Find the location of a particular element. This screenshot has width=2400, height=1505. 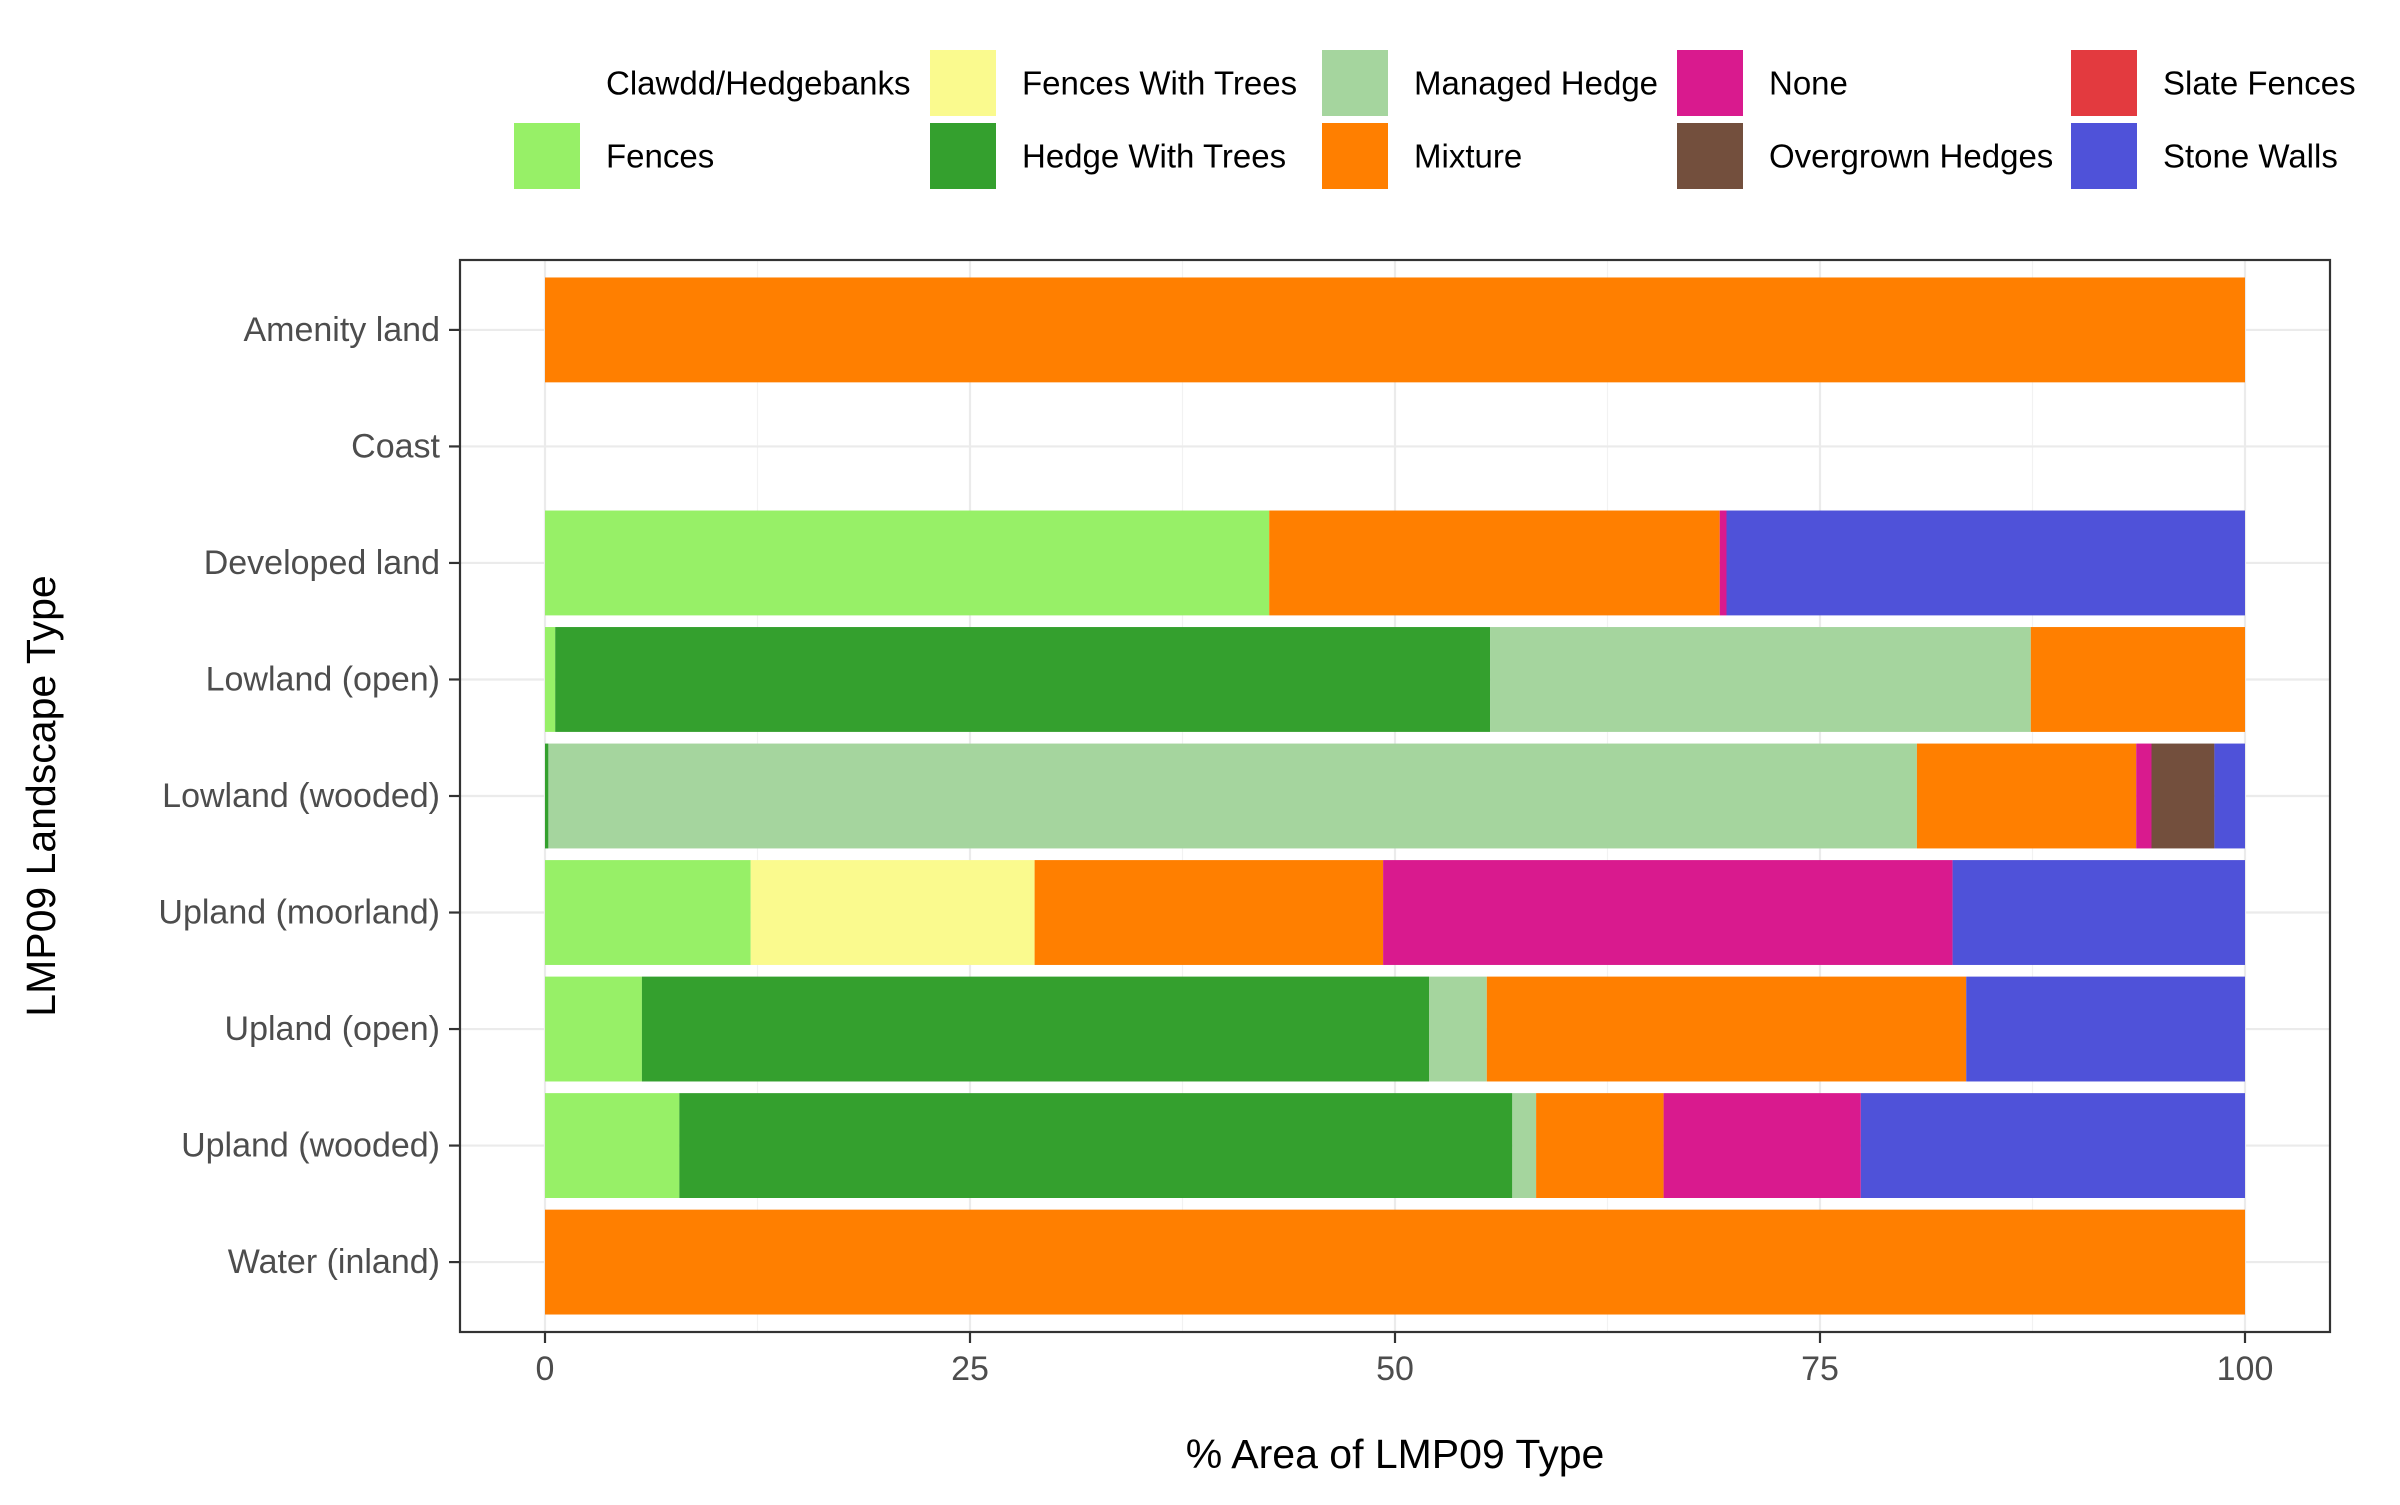

bar-water-inland-mixture is located at coordinates (1395, 1262).